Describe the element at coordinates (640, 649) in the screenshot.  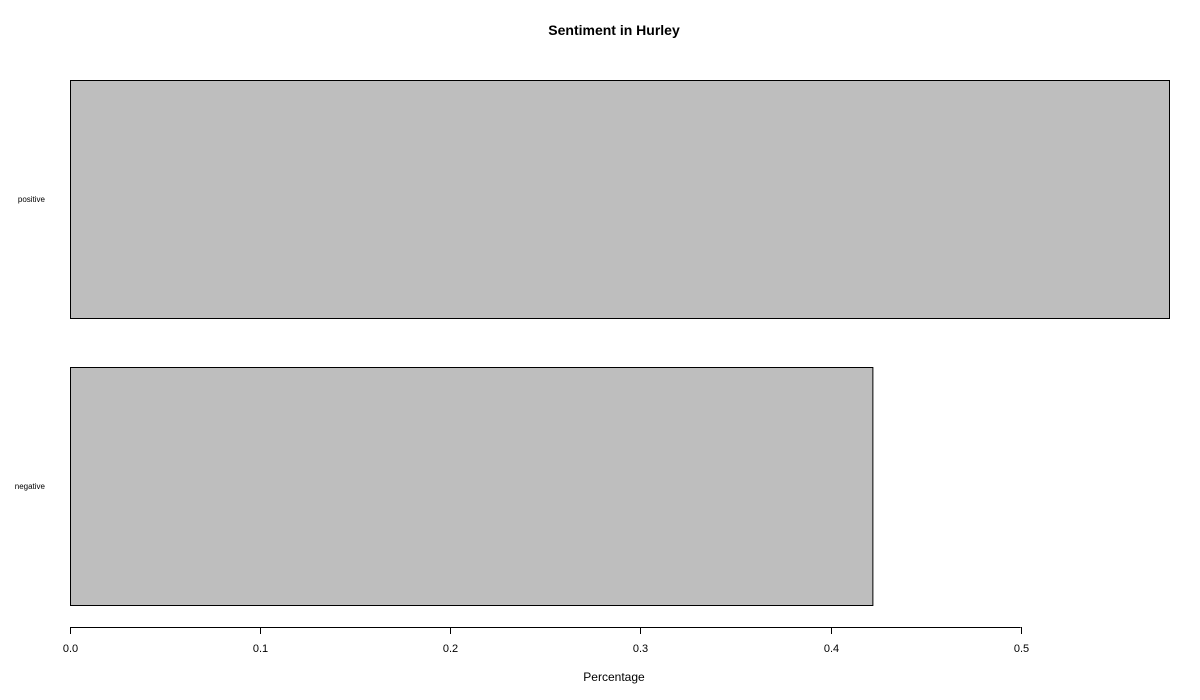
I see `x-tick-label: 0.3` at that location.